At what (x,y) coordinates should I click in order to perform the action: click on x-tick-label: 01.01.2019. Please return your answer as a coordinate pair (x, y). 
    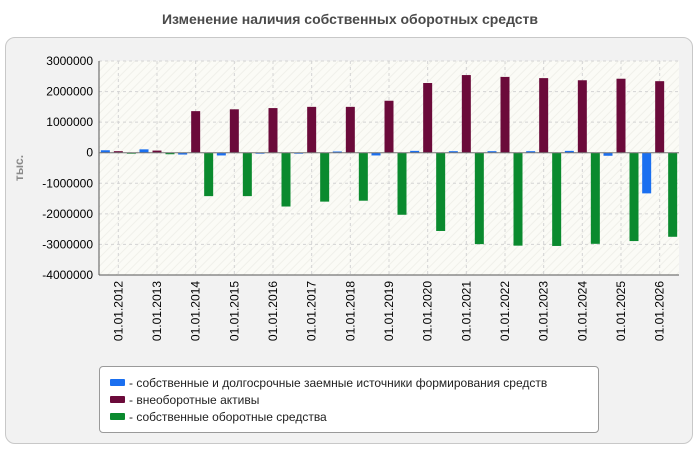
    Looking at the image, I should click on (389, 311).